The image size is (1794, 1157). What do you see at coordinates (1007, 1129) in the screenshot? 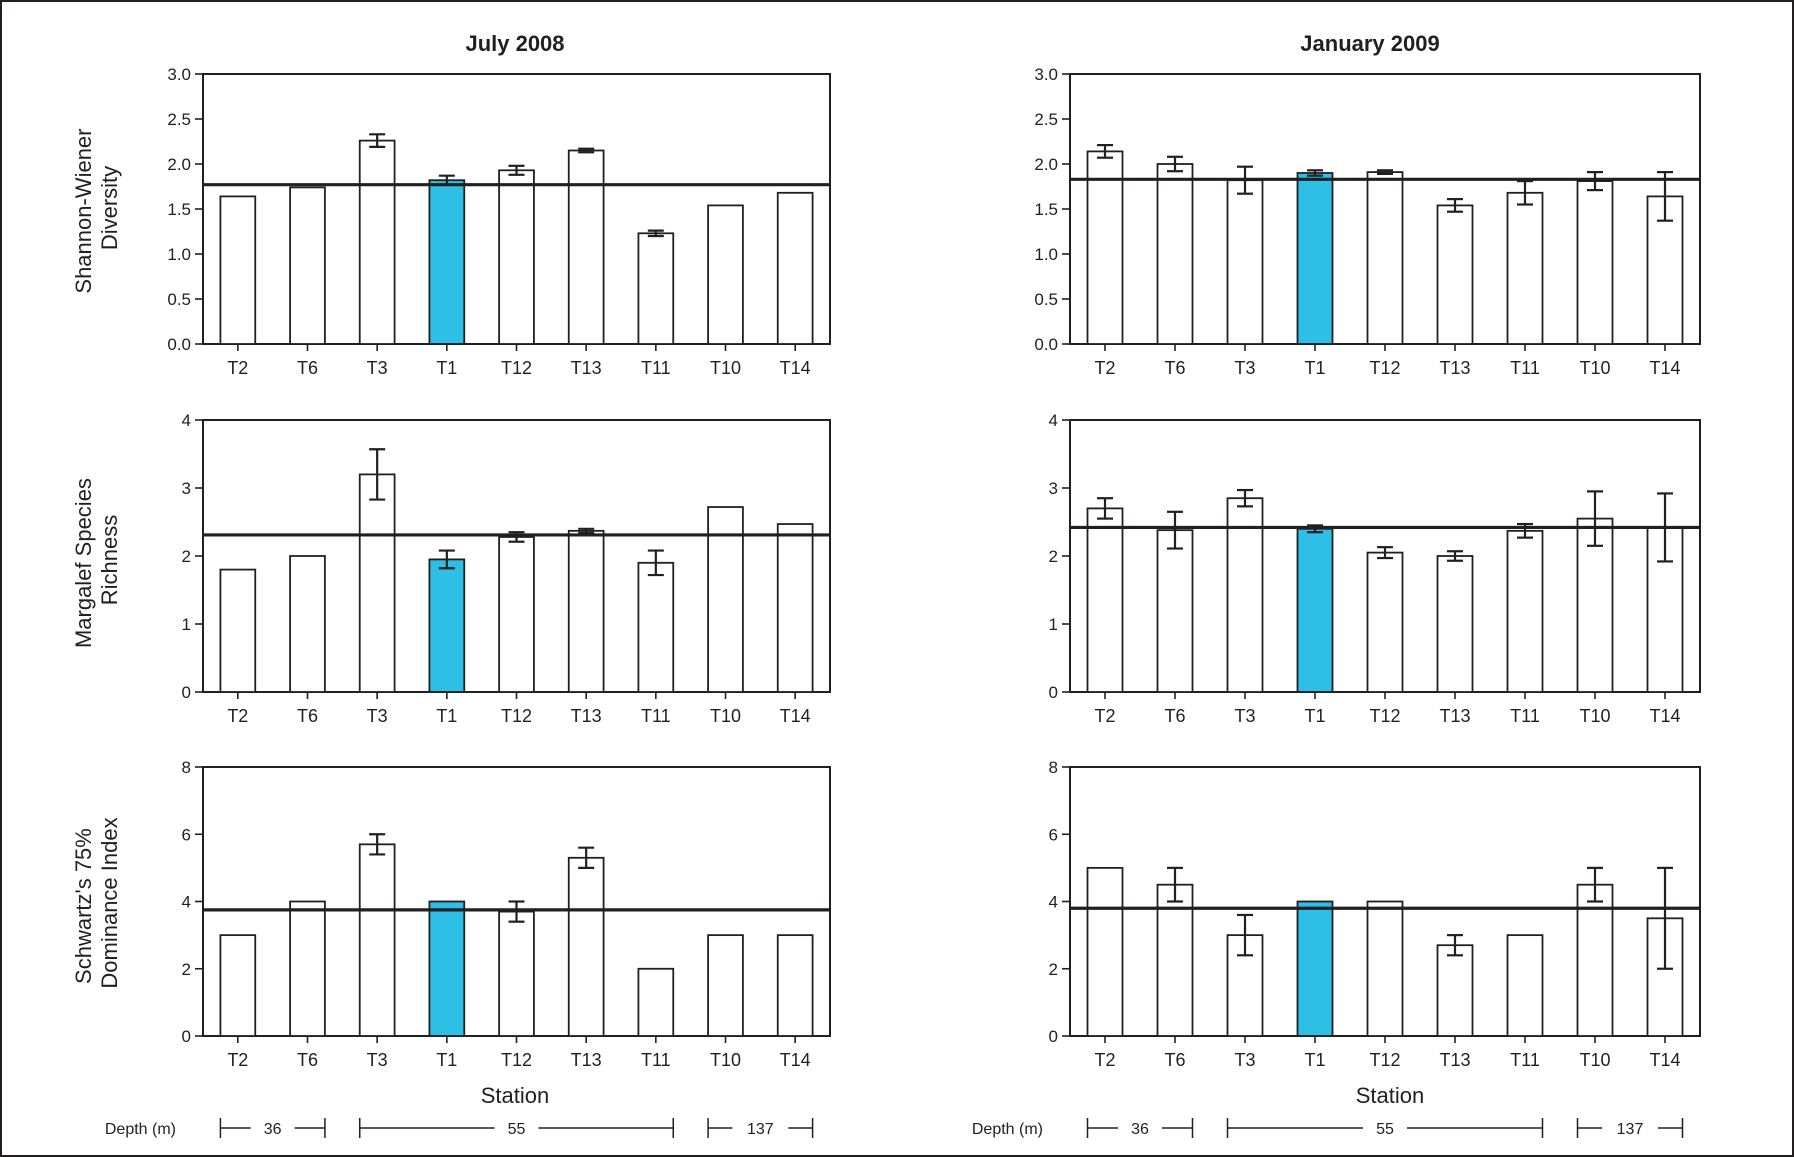
I see `depth-label: Depth (m)` at bounding box center [1007, 1129].